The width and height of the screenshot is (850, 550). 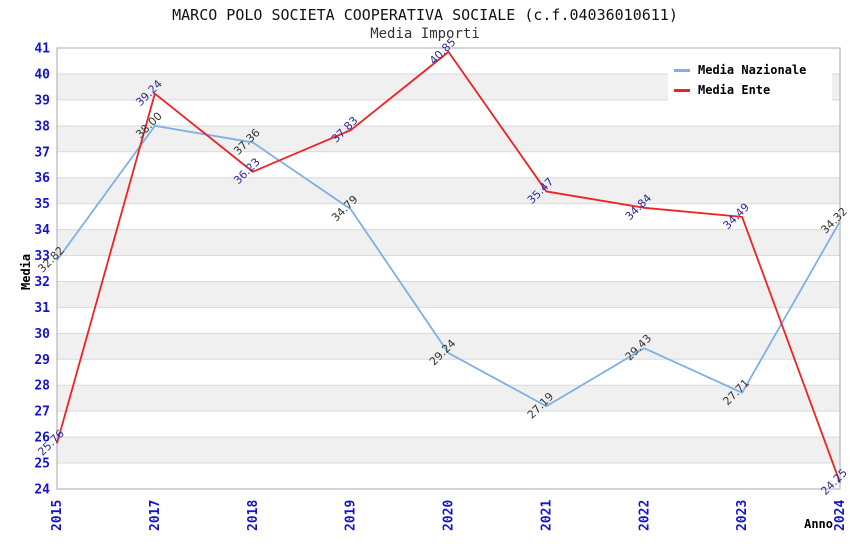 I want to click on y-tick-label: 34, so click(x=42, y=230).